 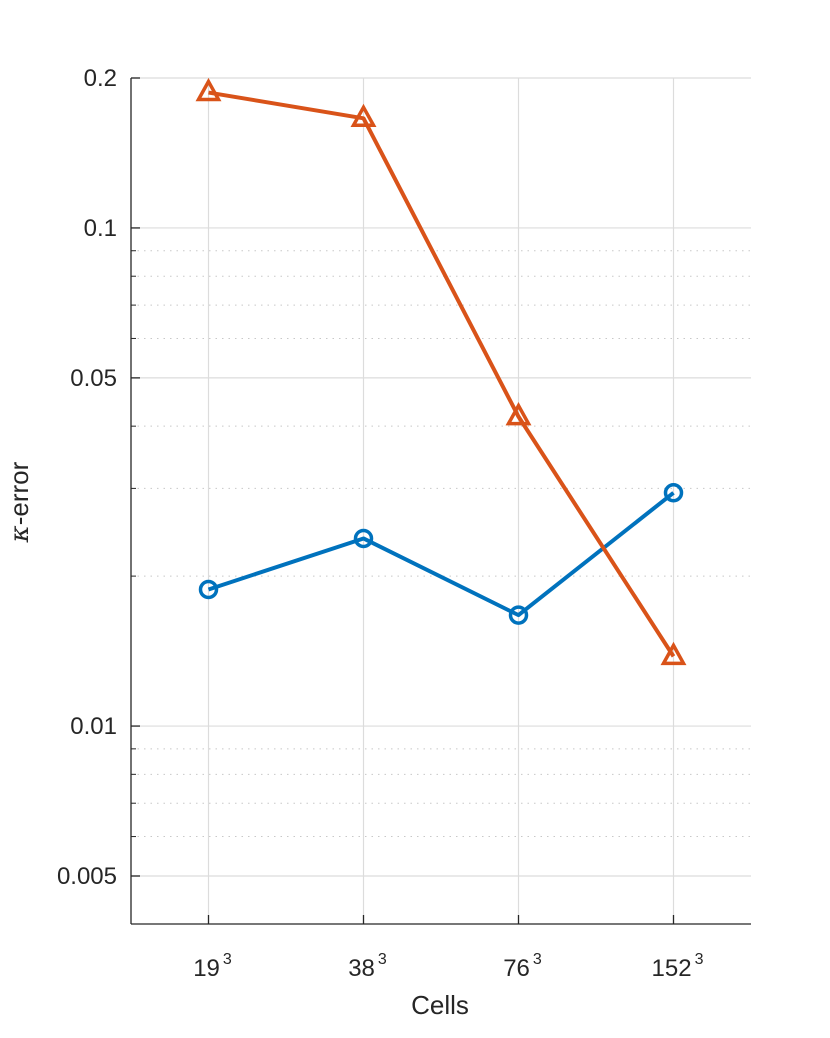 I want to click on x-tick-label: 19 3, so click(x=212, y=966).